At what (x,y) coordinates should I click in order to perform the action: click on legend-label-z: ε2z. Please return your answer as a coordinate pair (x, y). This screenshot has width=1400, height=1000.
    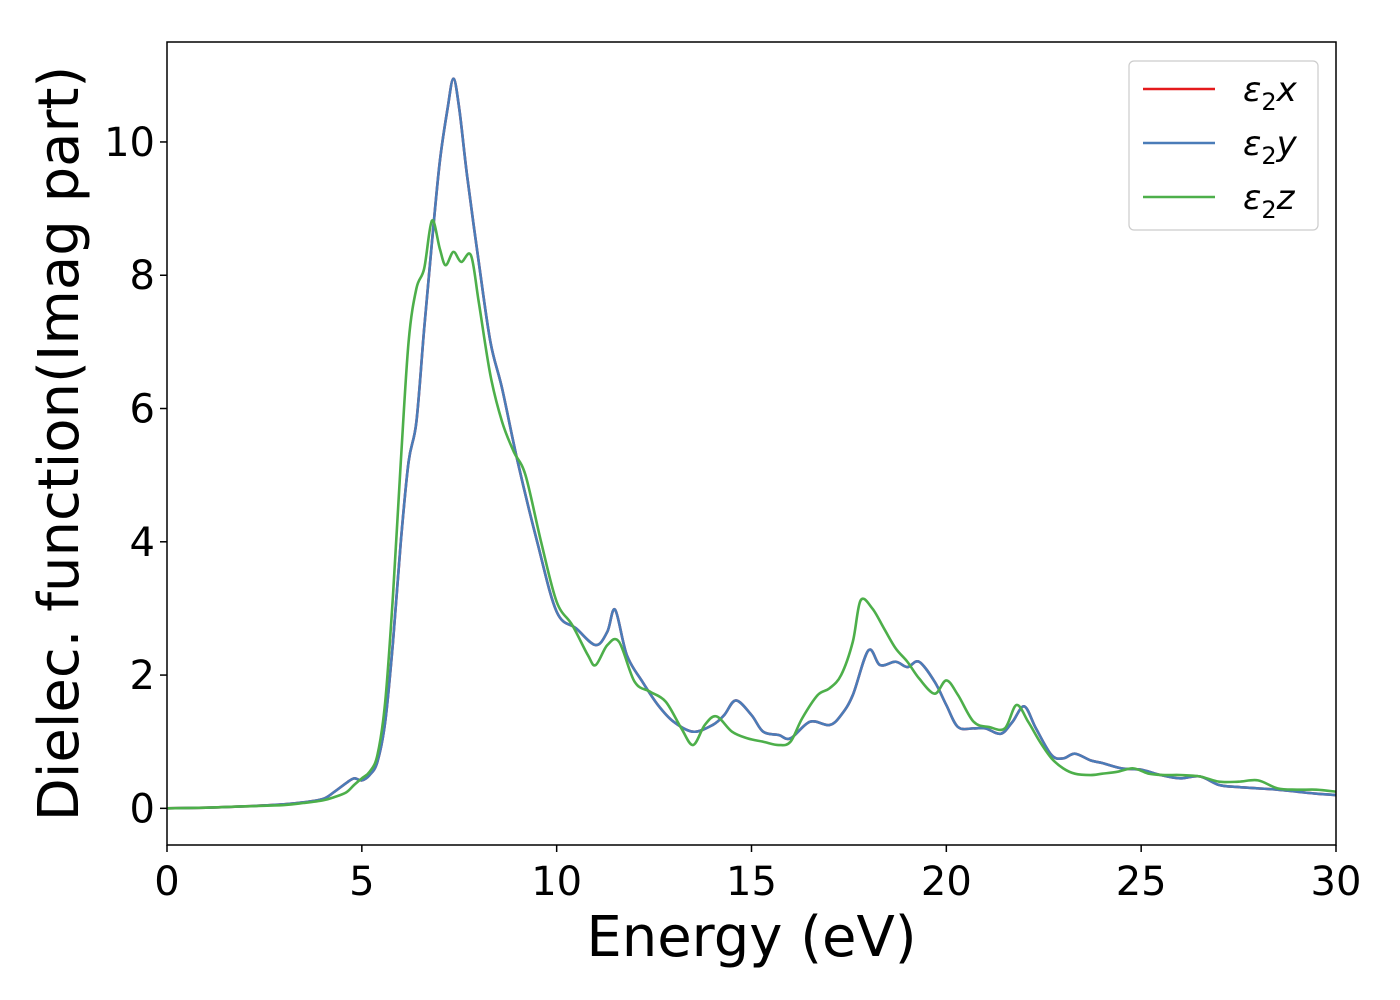
    Looking at the image, I should click on (1269, 201).